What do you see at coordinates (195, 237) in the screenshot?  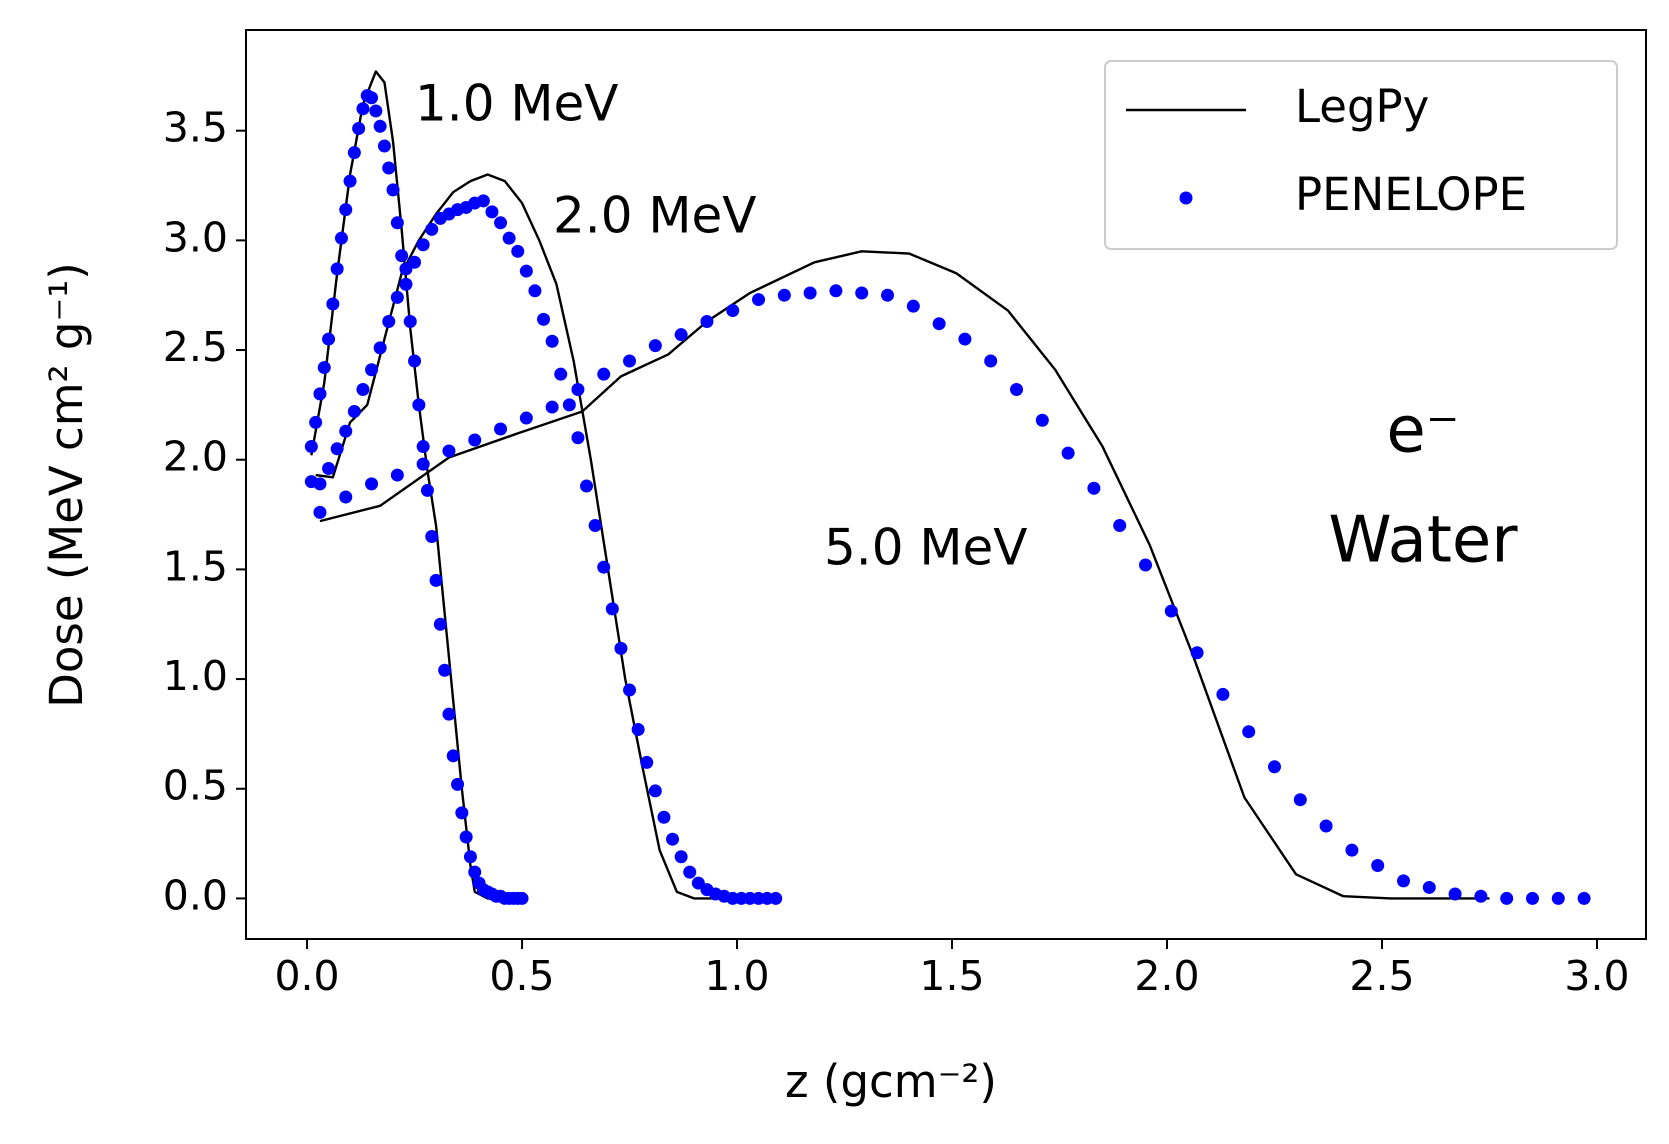 I see `y-tick-label: 3.0` at bounding box center [195, 237].